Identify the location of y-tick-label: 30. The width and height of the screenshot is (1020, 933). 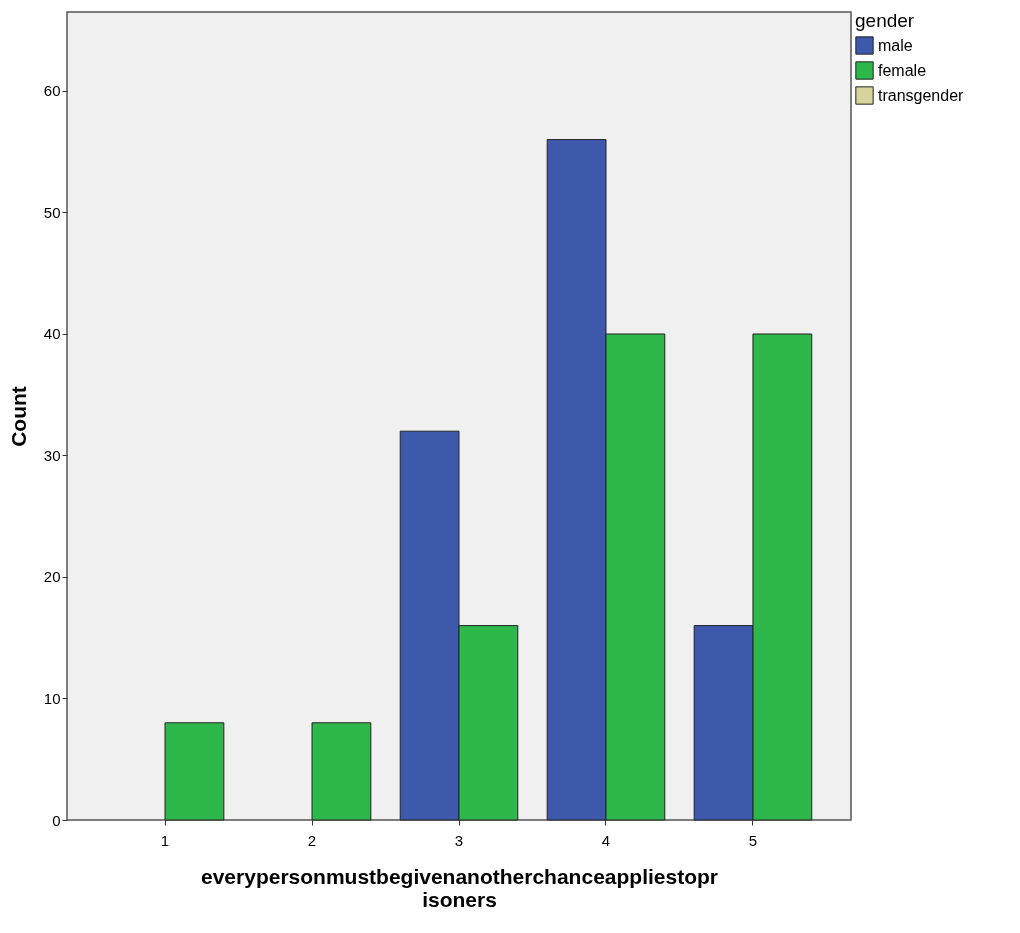
(52, 455).